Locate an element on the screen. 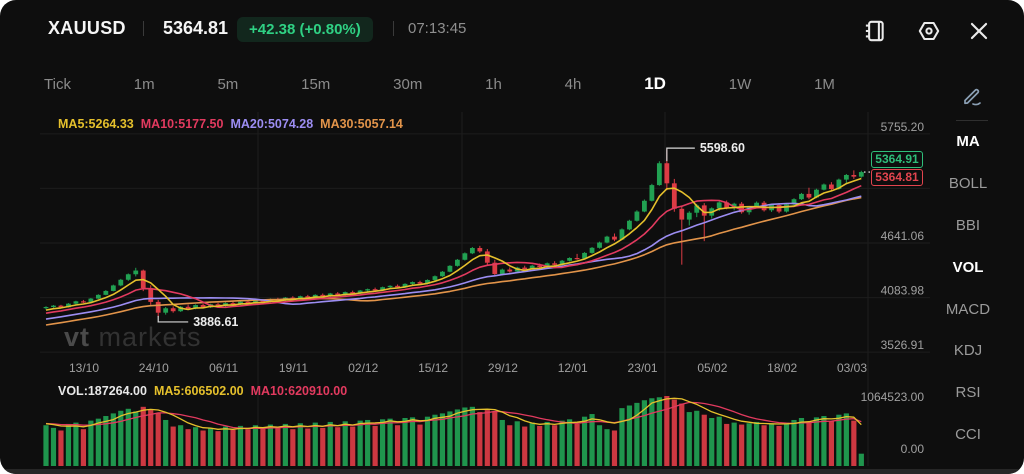 Image resolution: width=1024 pixels, height=474 pixels. date-axis-label: 18/02 is located at coordinates (782, 368).